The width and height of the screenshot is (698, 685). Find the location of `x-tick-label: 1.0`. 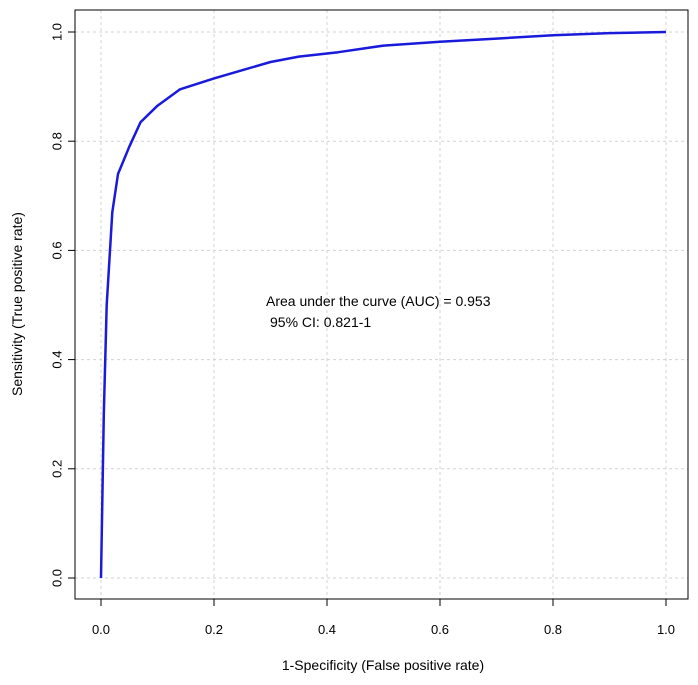

x-tick-label: 1.0 is located at coordinates (666, 629).